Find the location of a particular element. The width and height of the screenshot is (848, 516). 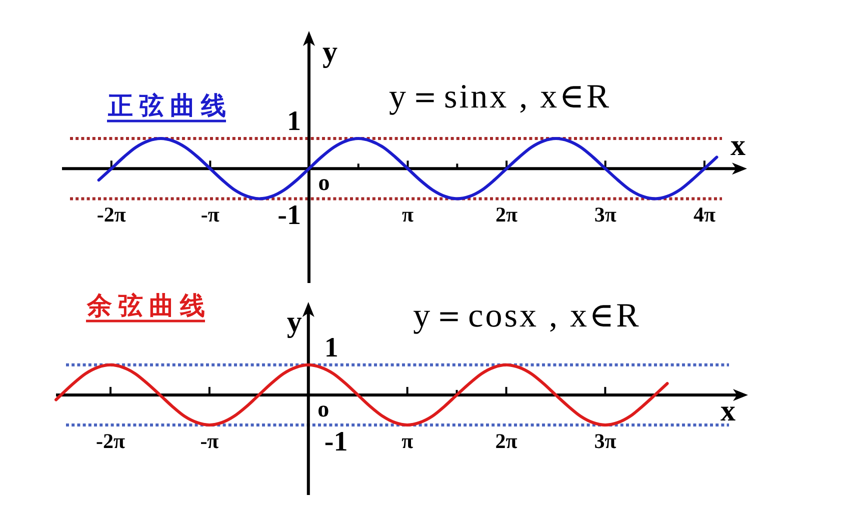

title: 正弦曲线 is located at coordinates (170, 106).